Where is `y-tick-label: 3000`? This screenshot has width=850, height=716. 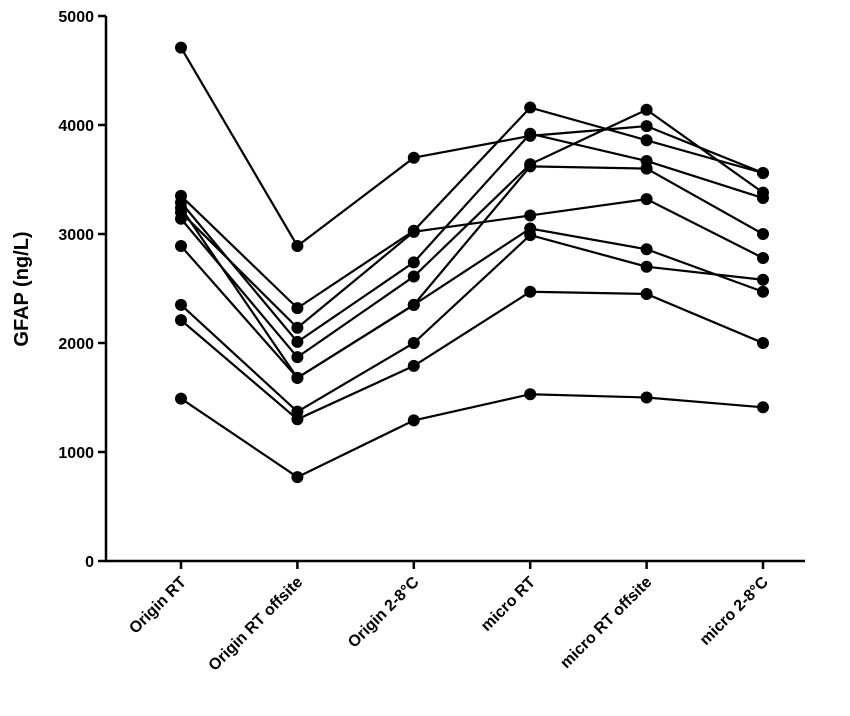 y-tick-label: 3000 is located at coordinates (76, 235).